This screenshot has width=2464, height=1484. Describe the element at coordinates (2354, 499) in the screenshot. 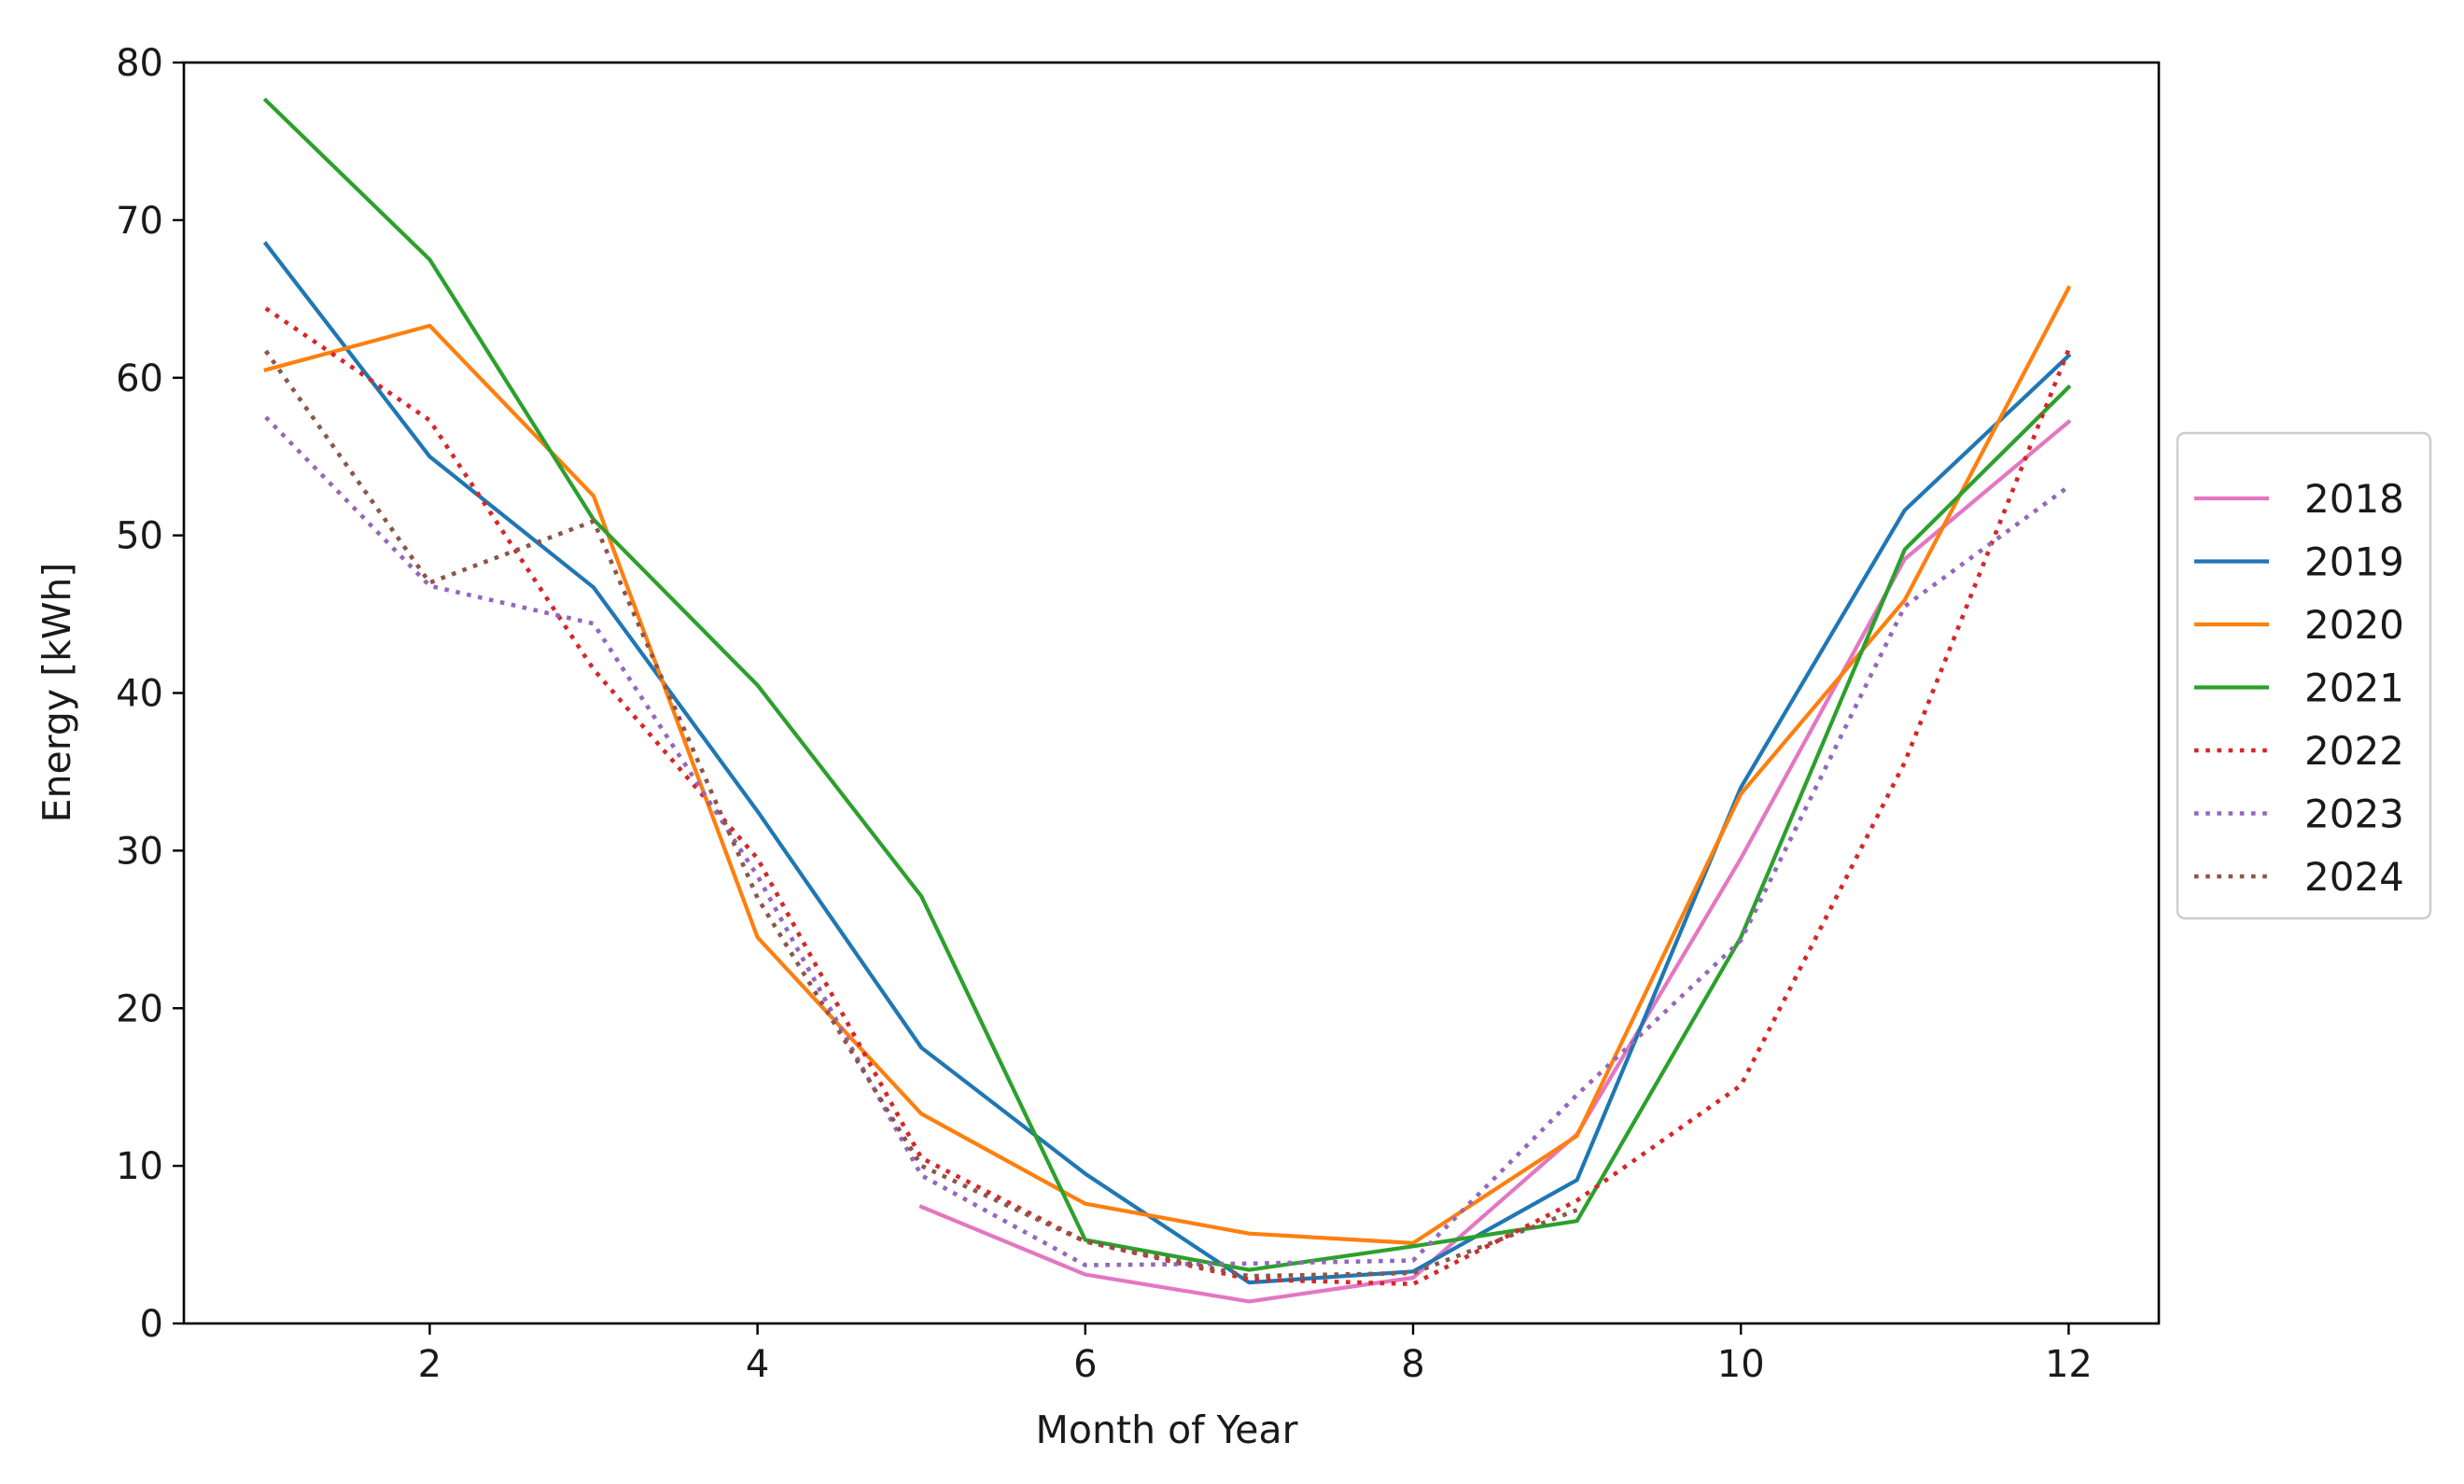

I see `legend-label-2018: 2018` at that location.